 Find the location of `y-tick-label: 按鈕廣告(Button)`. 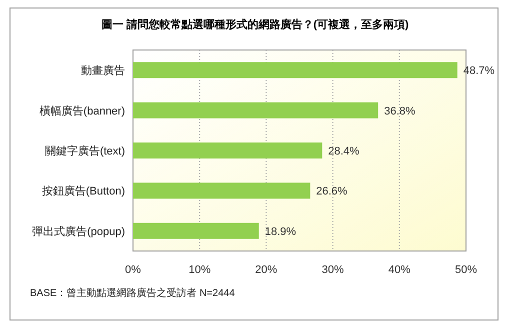

y-tick-label: 按鈕廣告(Button) is located at coordinates (83, 191).